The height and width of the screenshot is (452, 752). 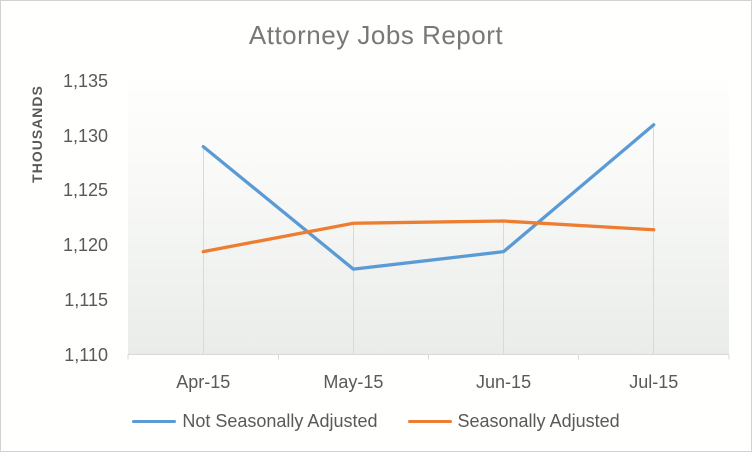 I want to click on x-axis-tick-label: Apr-15, so click(x=203, y=382).